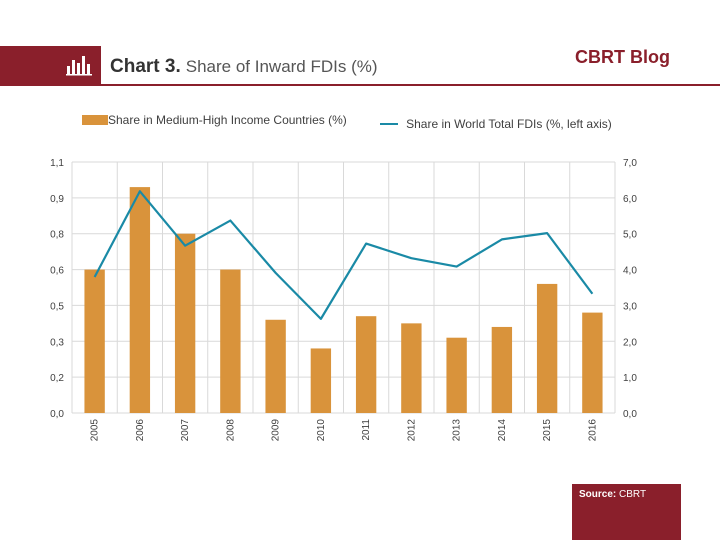 Image resolution: width=720 pixels, height=540 pixels. Describe the element at coordinates (598, 494) in the screenshot. I see `source-label: Source:` at that location.